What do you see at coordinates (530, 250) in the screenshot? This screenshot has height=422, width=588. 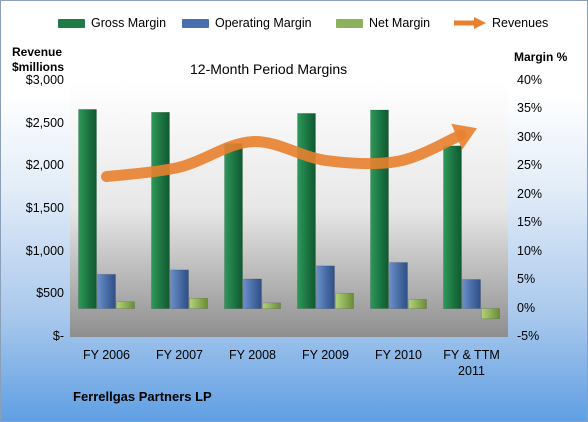 I see `right-tick-label: 10%` at bounding box center [530, 250].